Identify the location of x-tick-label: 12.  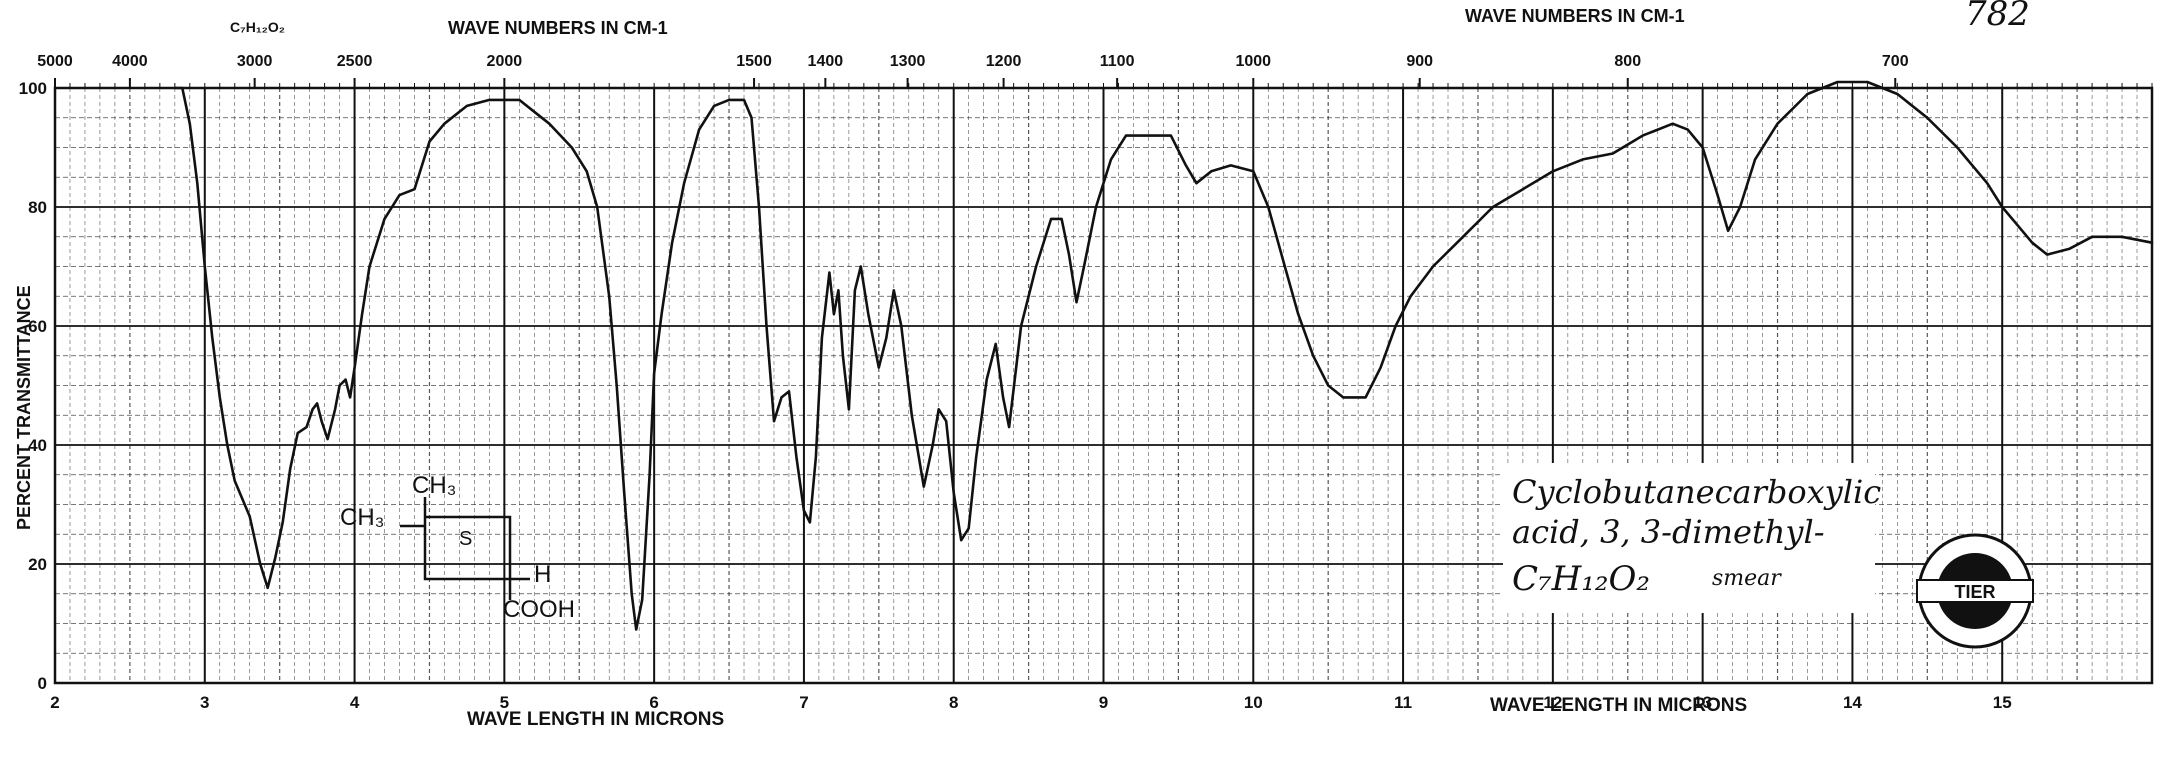
(1552, 702).